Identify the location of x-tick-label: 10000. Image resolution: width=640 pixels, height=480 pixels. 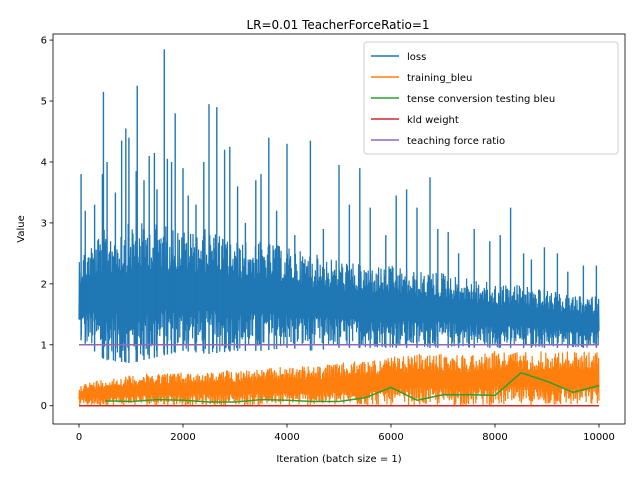
(599, 437).